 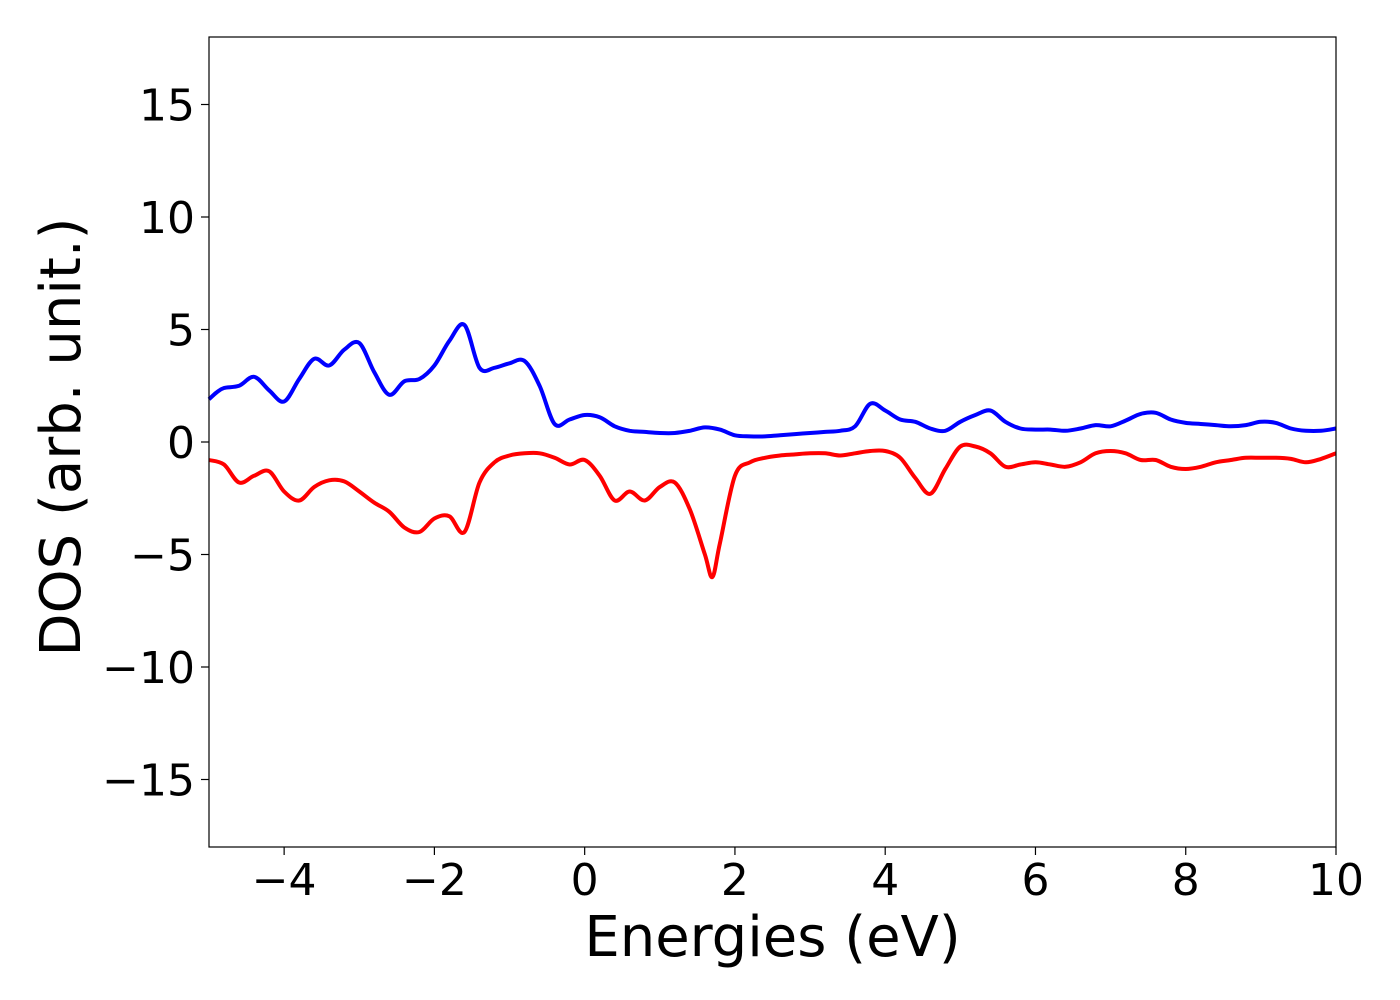 I want to click on x-tick-label: 2, so click(x=735, y=880).